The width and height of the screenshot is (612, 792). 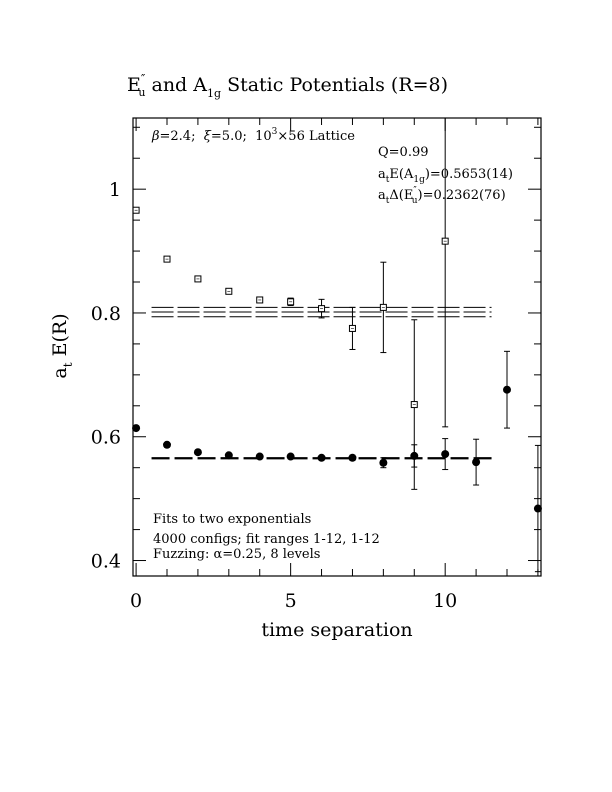 I want to click on y-tick-label: 0.4, so click(x=106, y=562).